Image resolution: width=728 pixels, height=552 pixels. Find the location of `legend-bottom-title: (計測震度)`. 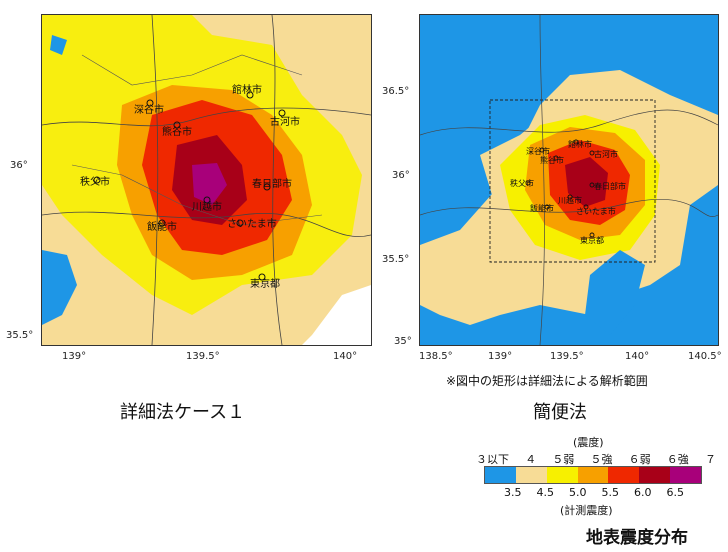

legend-bottom-title: (計測震度) is located at coordinates (586, 510).